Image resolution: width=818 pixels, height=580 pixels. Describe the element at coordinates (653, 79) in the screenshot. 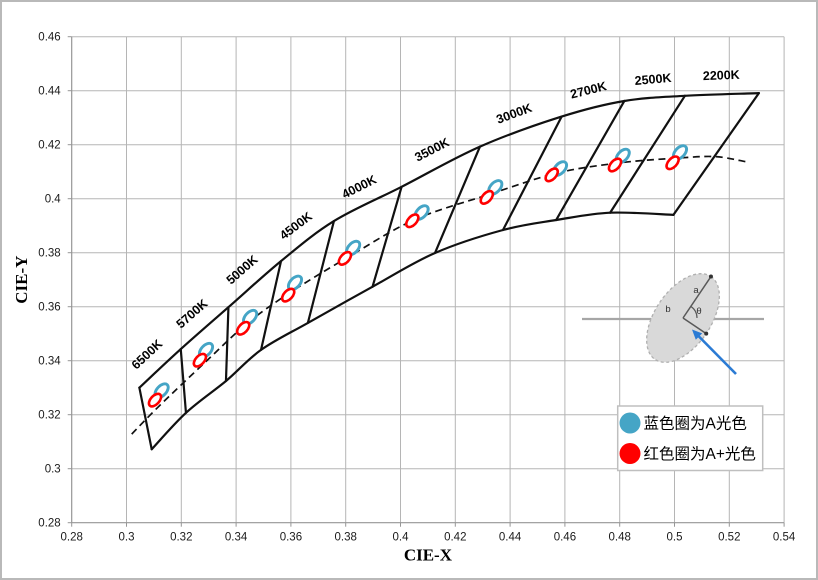

I see `cct-bin-label-2500K: 2500K` at that location.